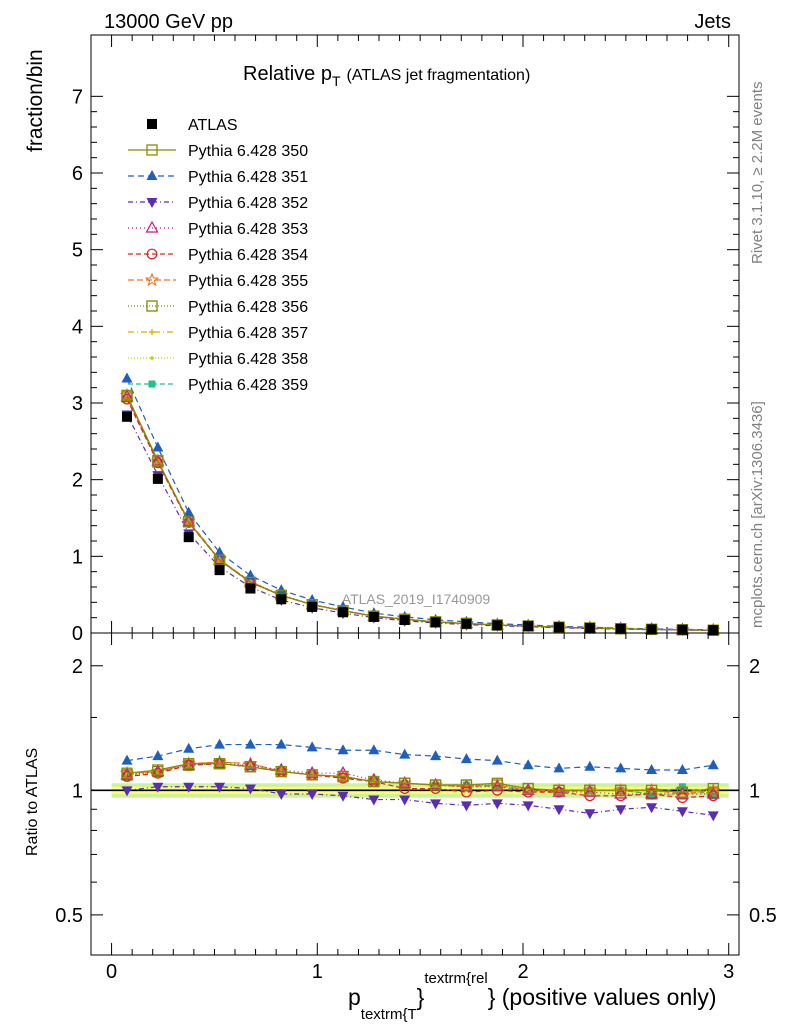 Image resolution: width=786 pixels, height=1024 pixels. What do you see at coordinates (77, 251) in the screenshot?
I see `main-y-tick-label: 5` at bounding box center [77, 251].